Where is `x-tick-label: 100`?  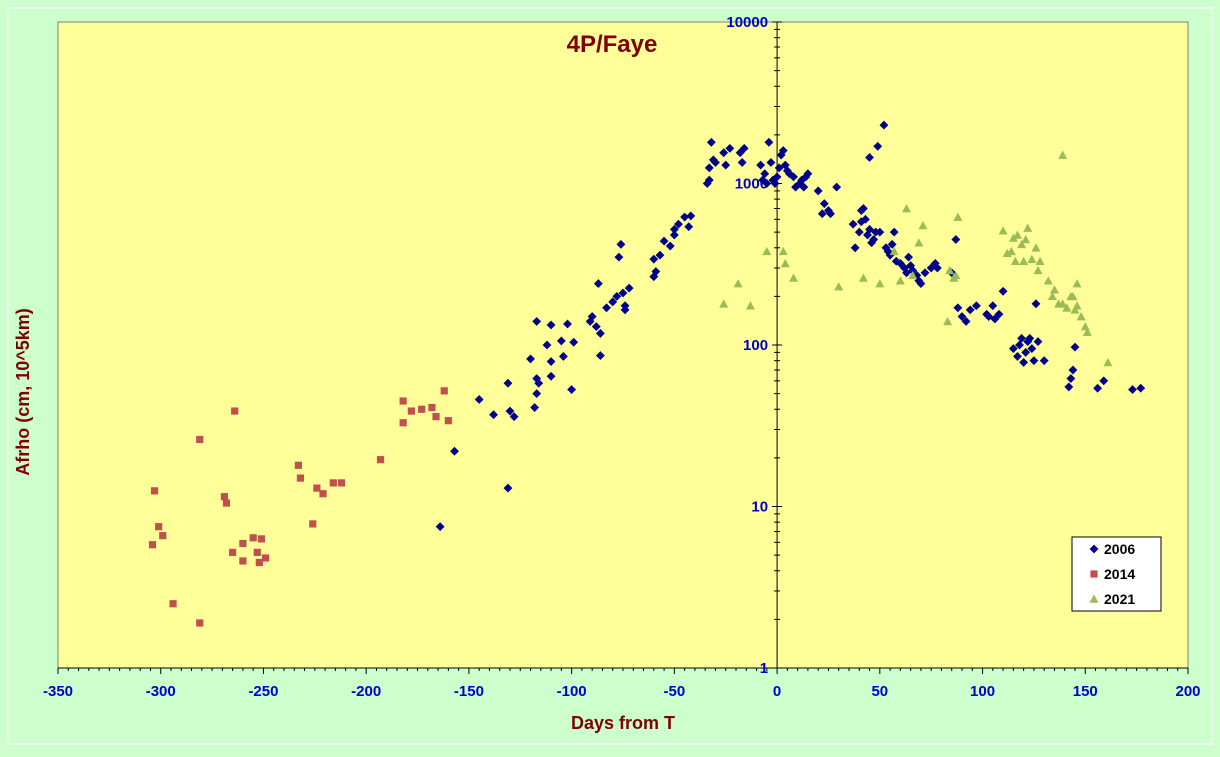 x-tick-label: 100 is located at coordinates (982, 691).